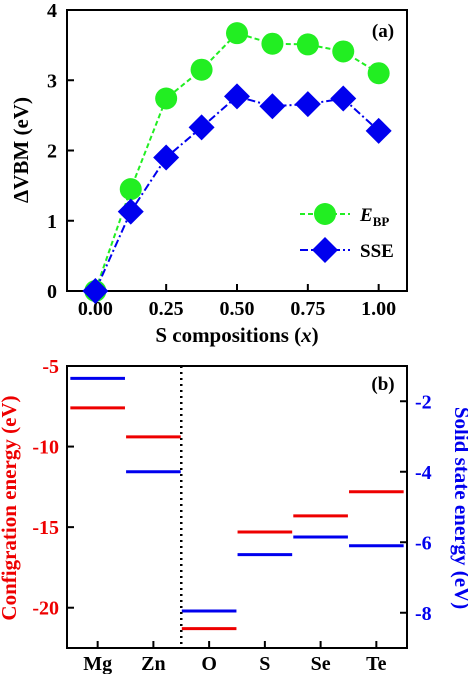 The width and height of the screenshot is (468, 674). What do you see at coordinates (325, 250) in the screenshot?
I see `legend-marker-sse` at bounding box center [325, 250].